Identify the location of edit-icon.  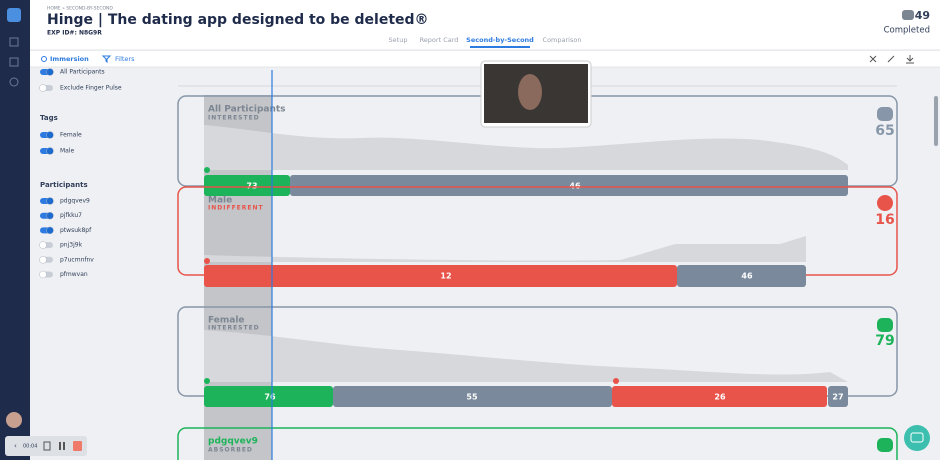
(891, 59).